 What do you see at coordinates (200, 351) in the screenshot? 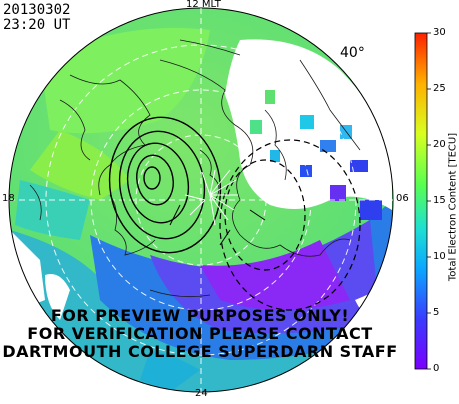
I see `watermark-line-3: DARTMOUTH COLLEGE SUPERDARN STAFF` at bounding box center [200, 351].